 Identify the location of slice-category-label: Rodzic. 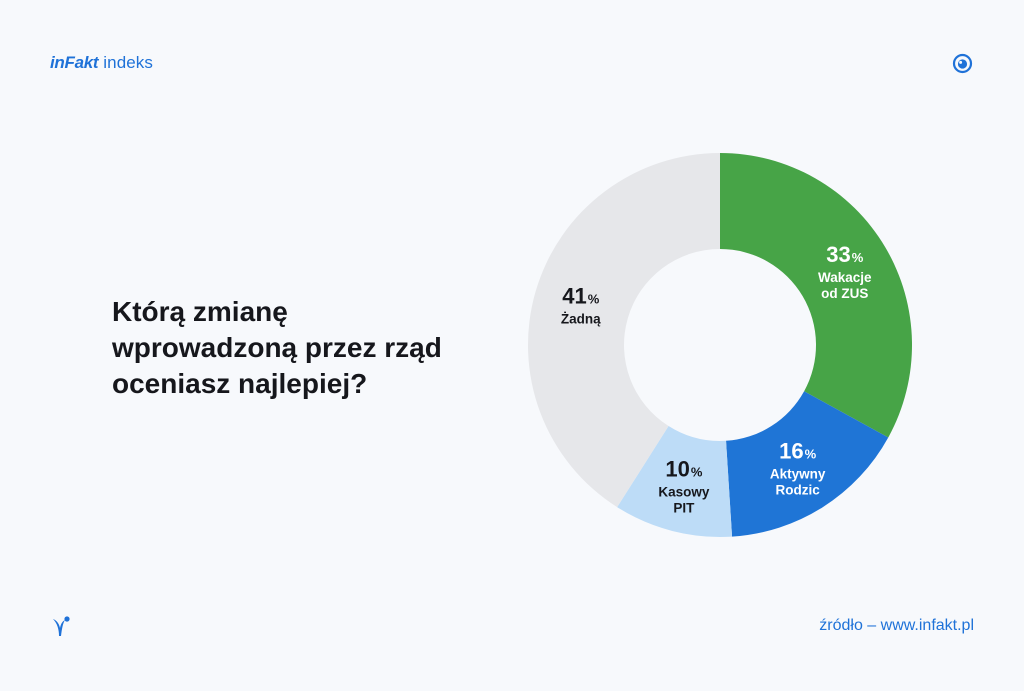
(798, 489).